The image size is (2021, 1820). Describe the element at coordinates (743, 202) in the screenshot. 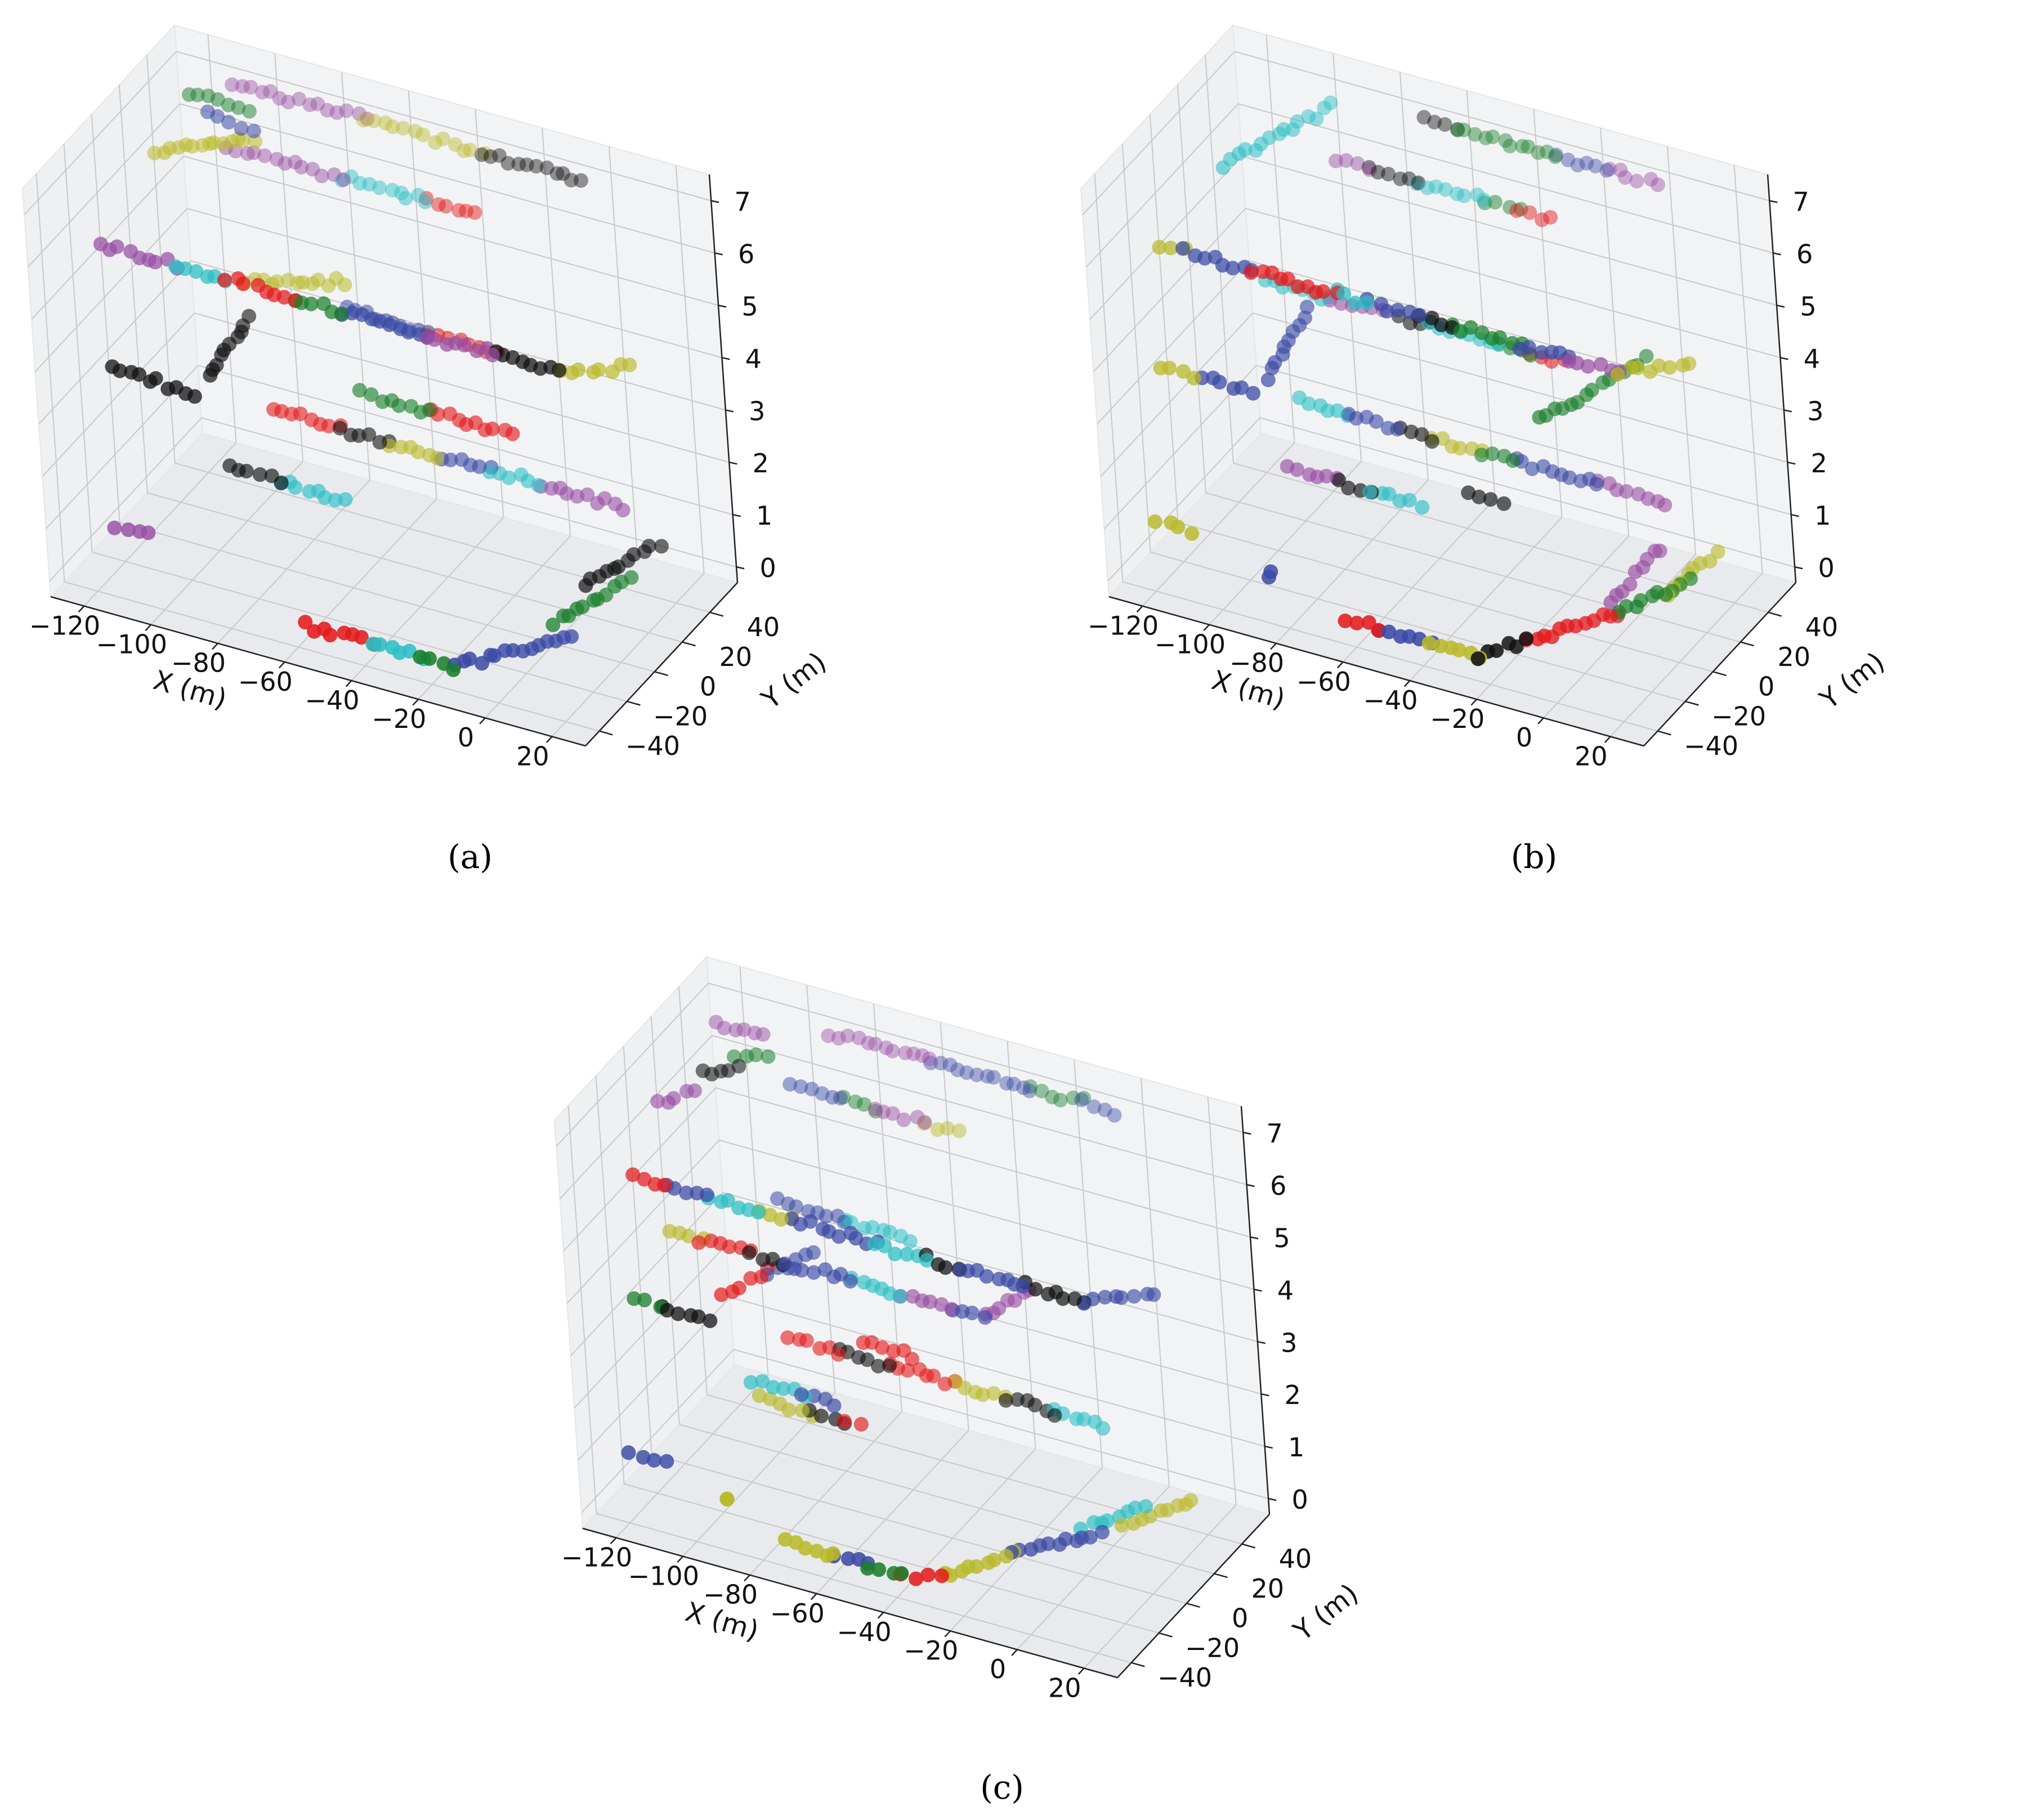

I see `z-tick-label: 7` at that location.